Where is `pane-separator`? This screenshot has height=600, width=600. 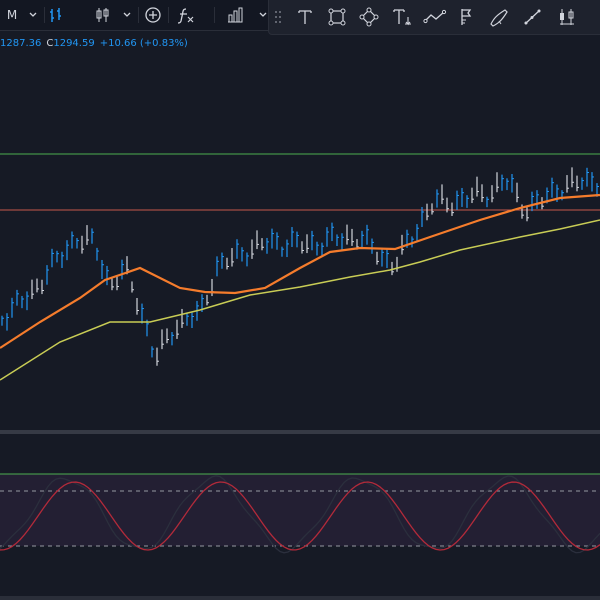 pane-separator is located at coordinates (300, 432).